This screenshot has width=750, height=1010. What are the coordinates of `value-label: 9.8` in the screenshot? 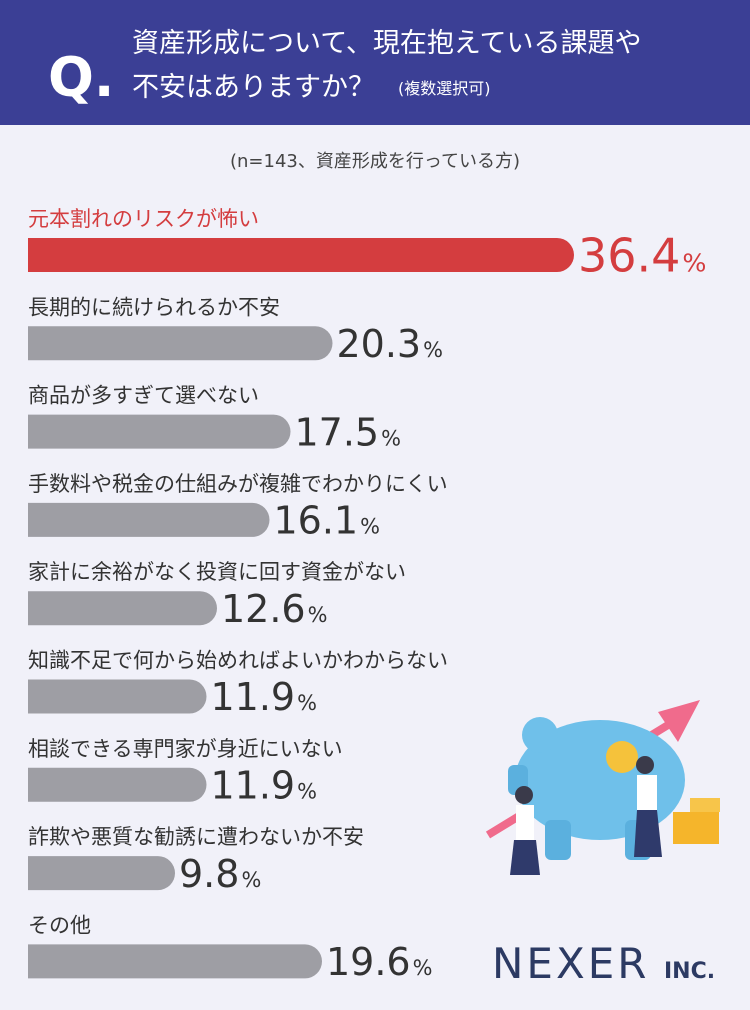 It's located at (209, 874).